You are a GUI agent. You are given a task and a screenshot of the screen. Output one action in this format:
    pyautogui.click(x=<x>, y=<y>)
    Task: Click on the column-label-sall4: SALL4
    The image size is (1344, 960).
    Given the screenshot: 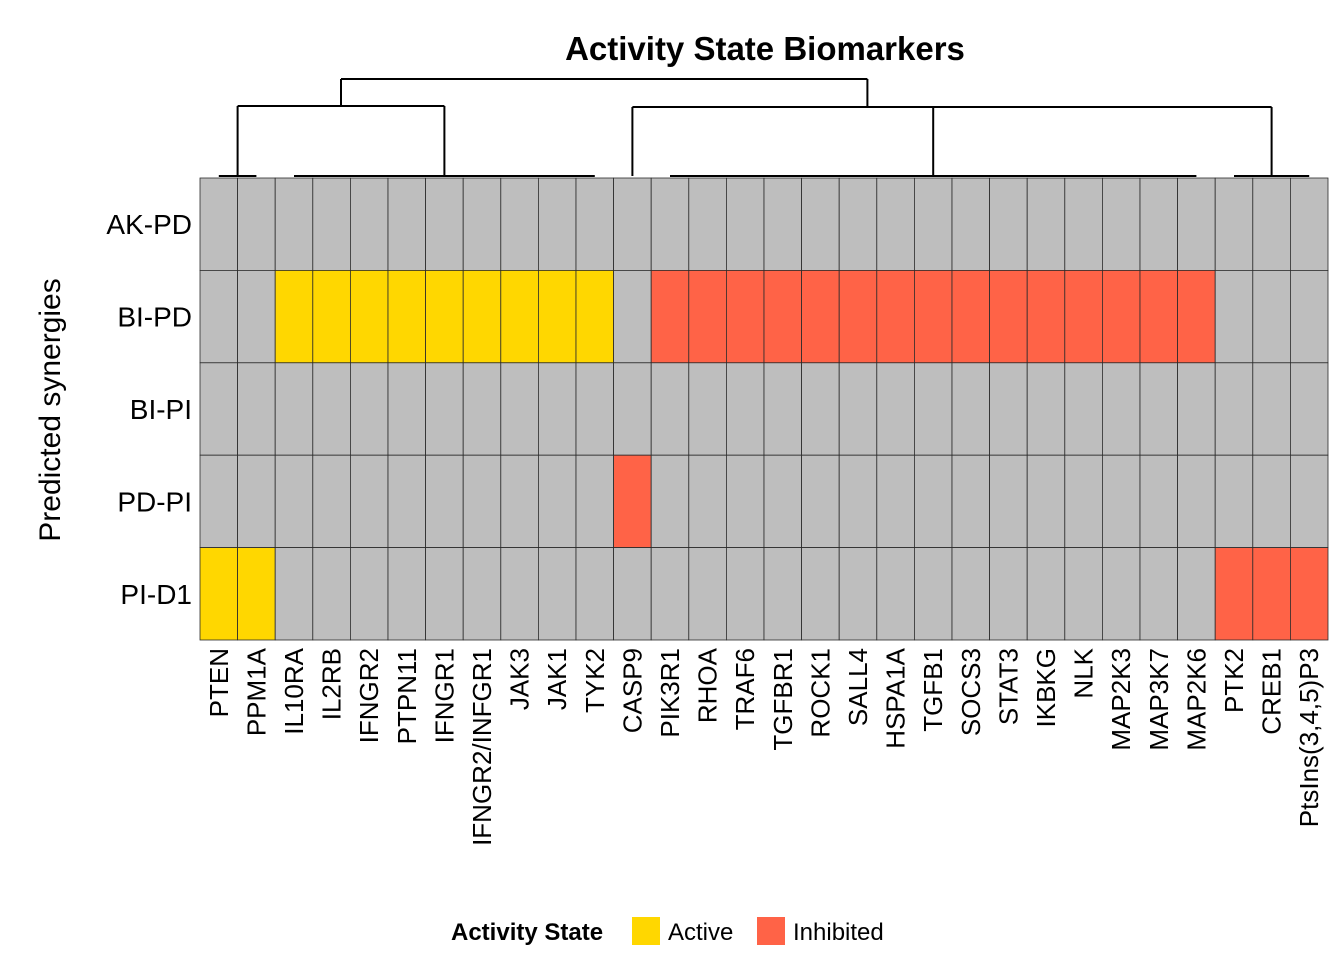 What is the action you would take?
    pyautogui.click(x=858, y=687)
    